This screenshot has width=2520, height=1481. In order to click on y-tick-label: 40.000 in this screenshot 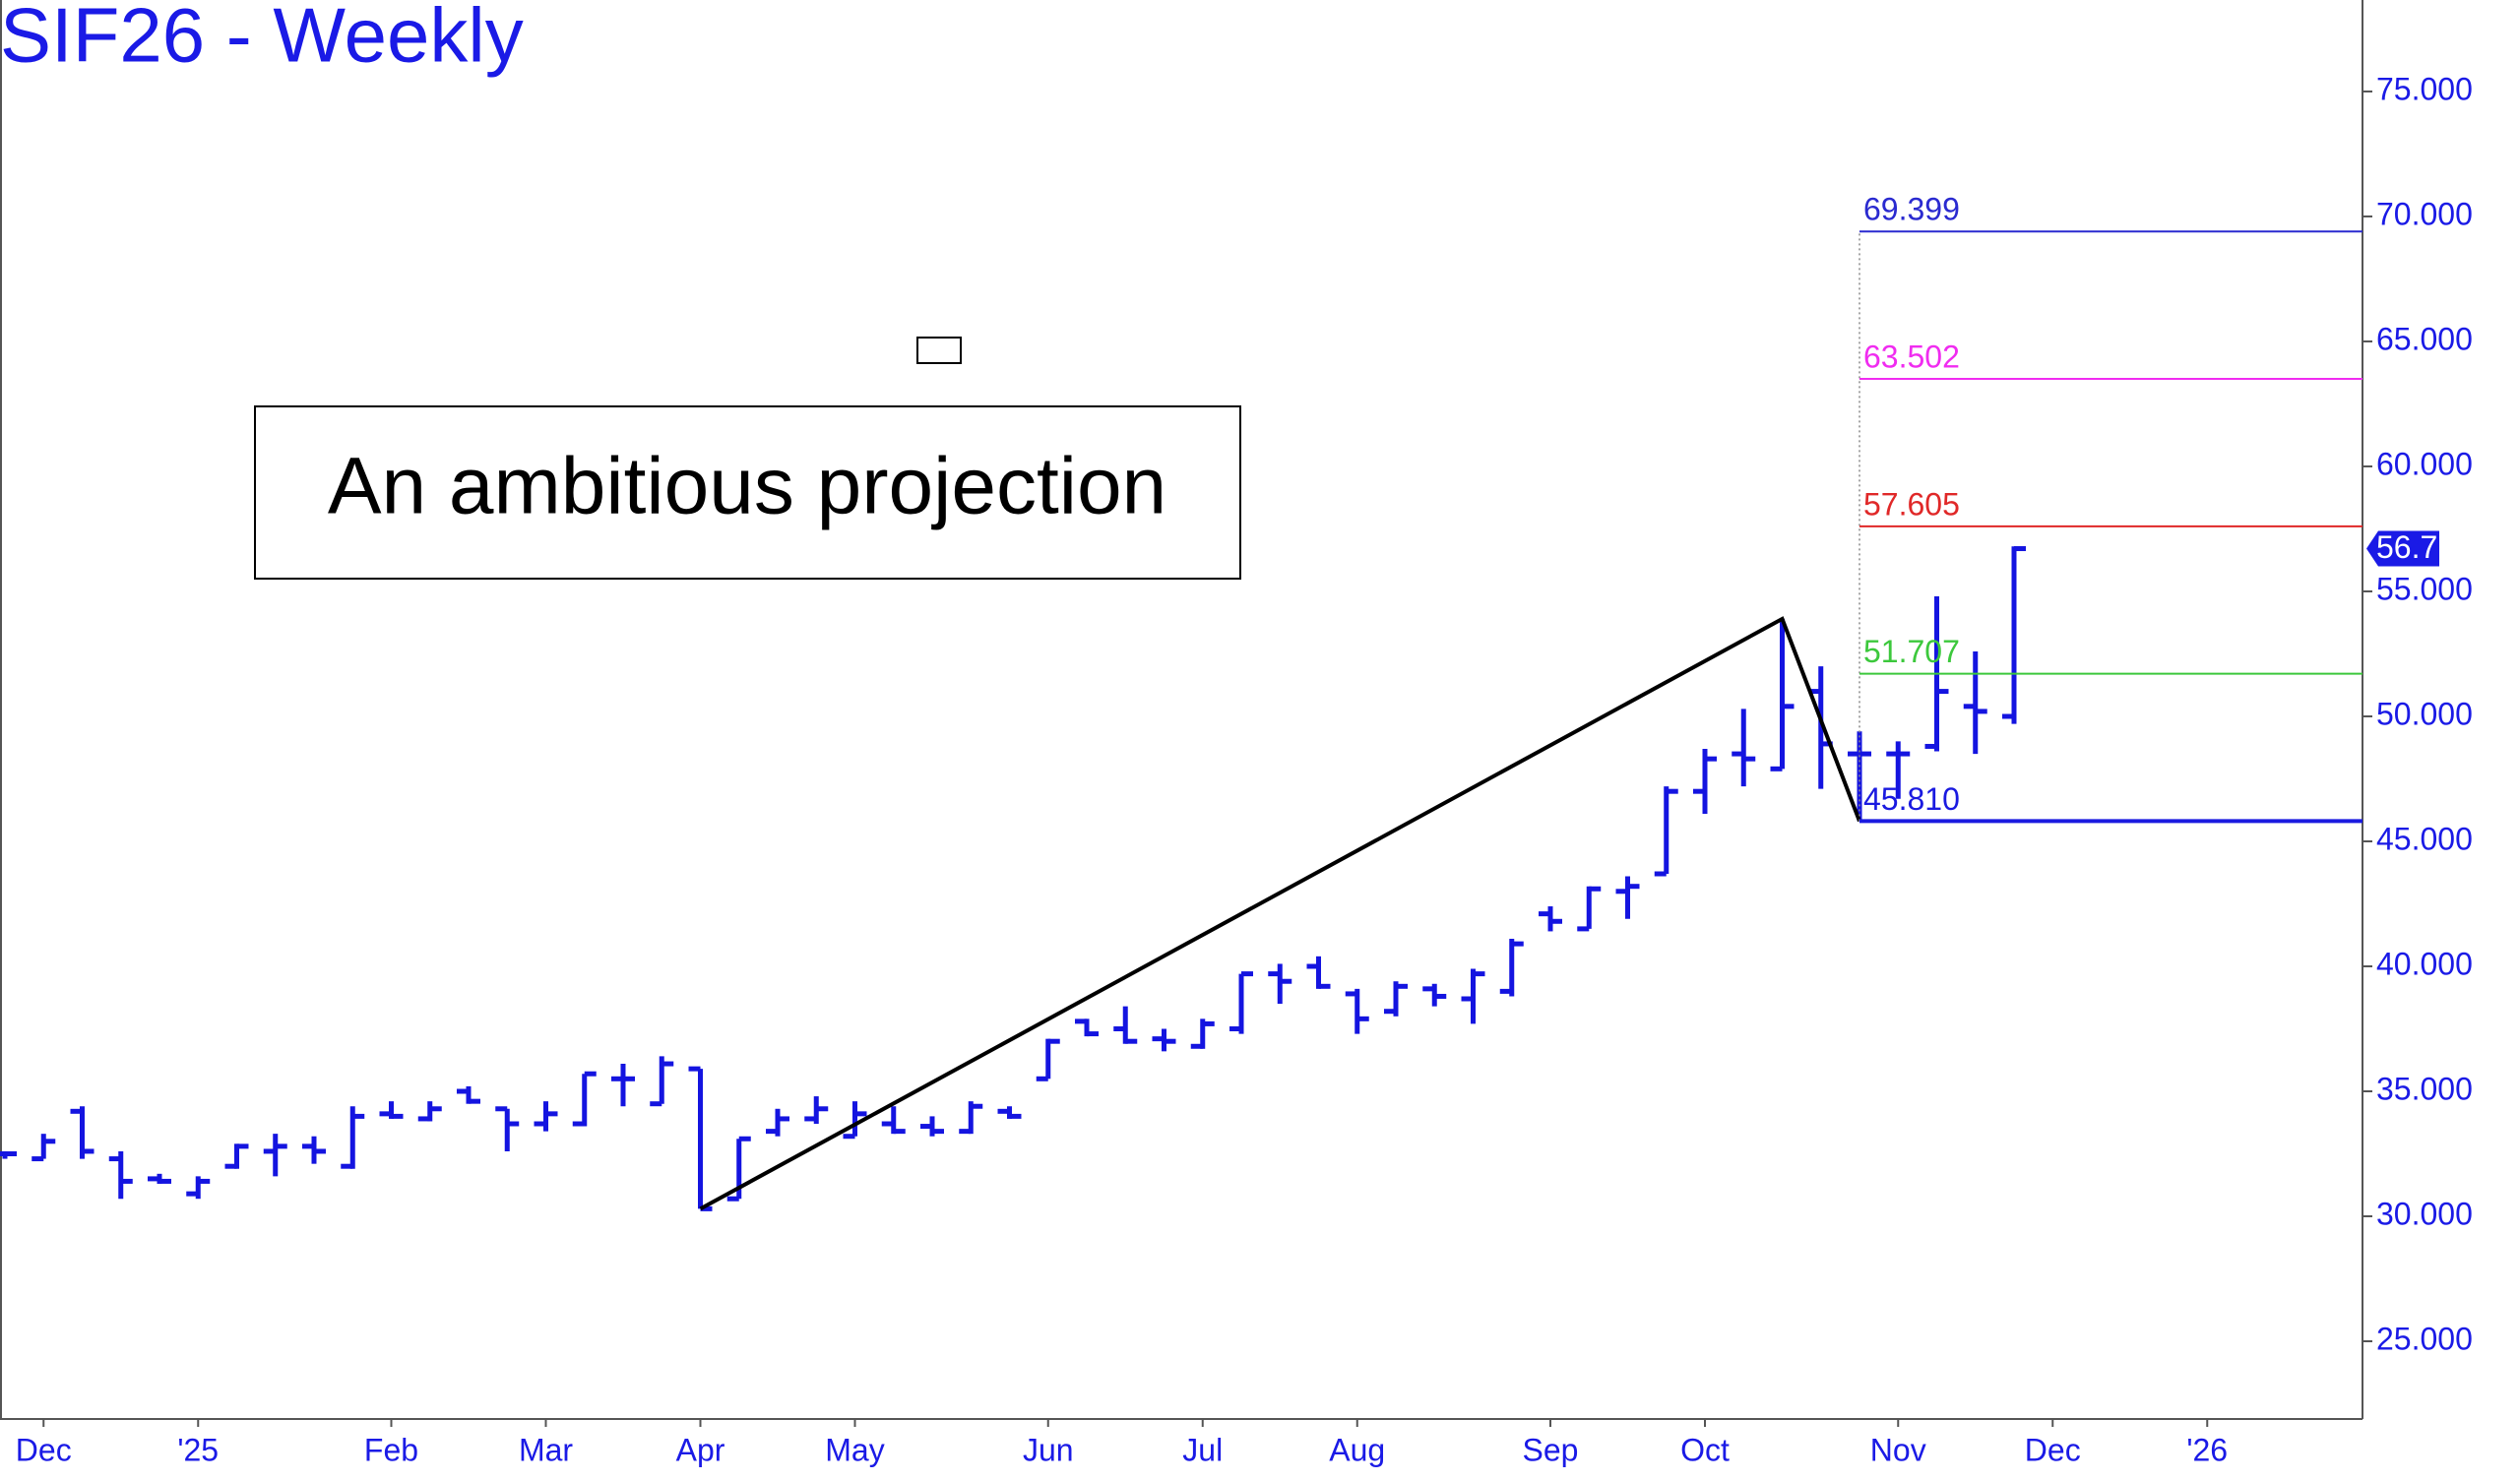, I will do `click(2424, 963)`.